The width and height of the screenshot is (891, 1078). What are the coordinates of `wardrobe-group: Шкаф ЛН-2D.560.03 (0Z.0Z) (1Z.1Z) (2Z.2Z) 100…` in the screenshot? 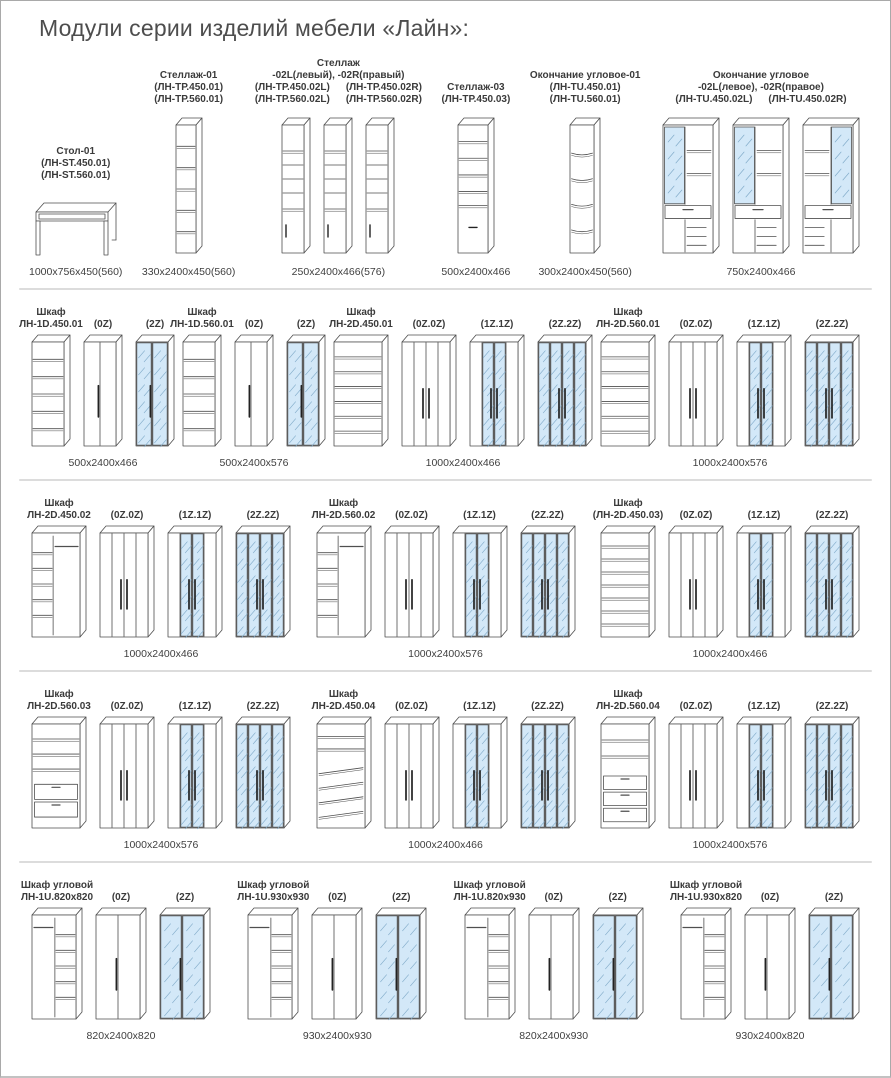 It's located at (160, 768).